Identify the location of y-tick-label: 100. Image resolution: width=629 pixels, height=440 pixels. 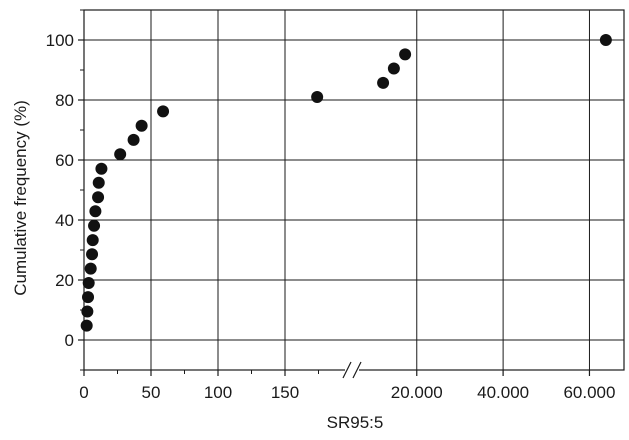
(60, 40).